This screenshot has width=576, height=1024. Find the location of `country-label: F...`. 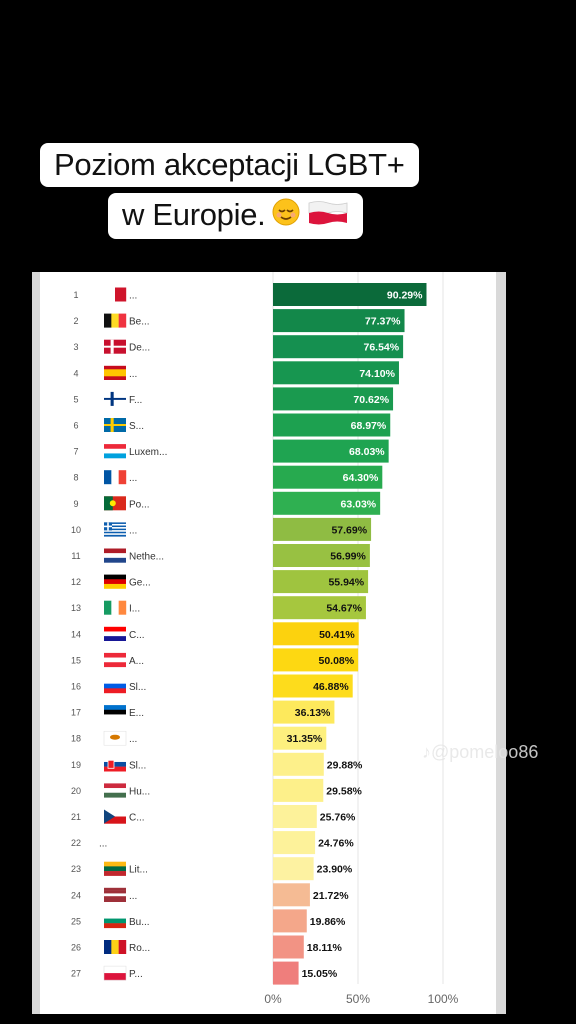

country-label: F... is located at coordinates (135, 400).